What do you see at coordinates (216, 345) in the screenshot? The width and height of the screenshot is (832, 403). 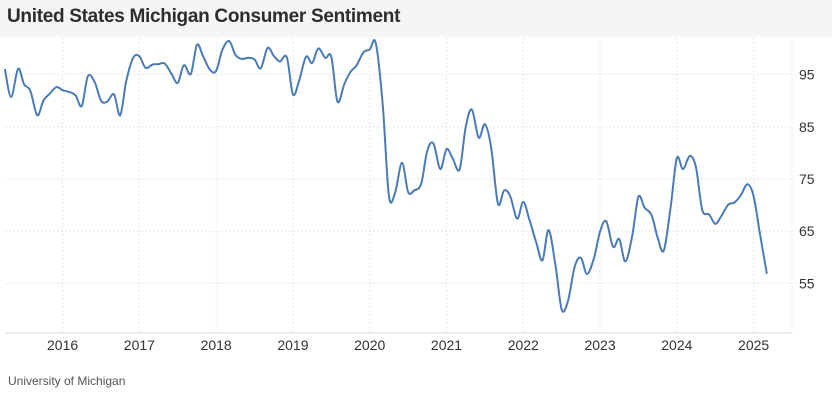 I see `x-tick-label-2018: 2018` at bounding box center [216, 345].